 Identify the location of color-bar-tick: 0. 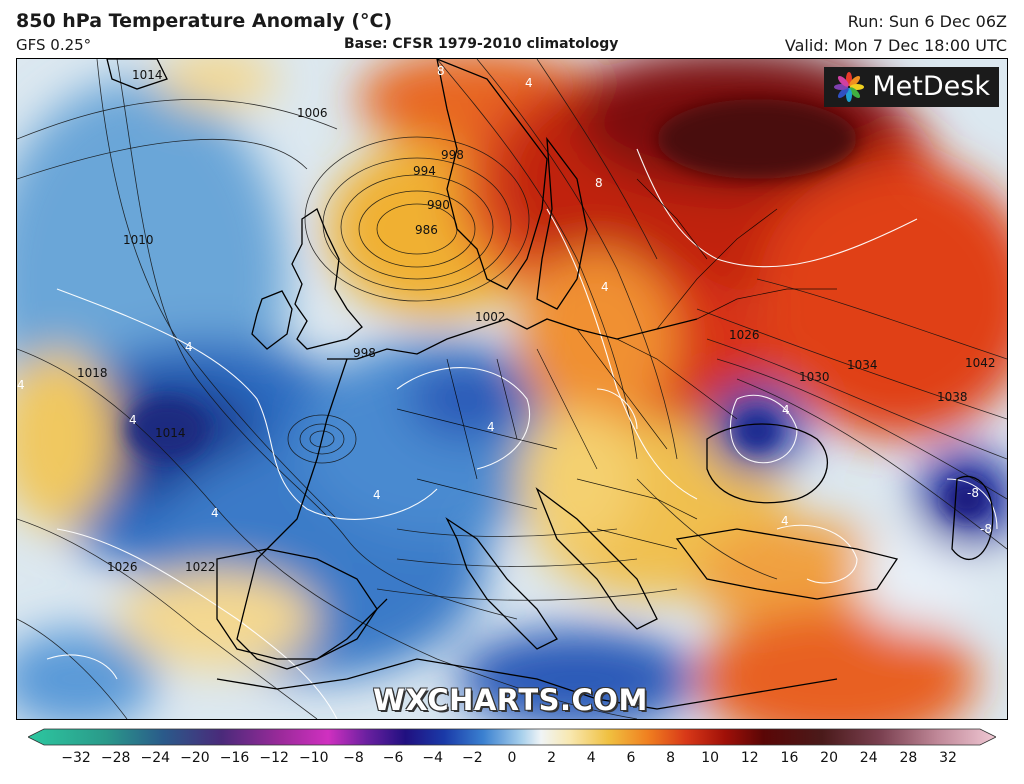
(512, 758).